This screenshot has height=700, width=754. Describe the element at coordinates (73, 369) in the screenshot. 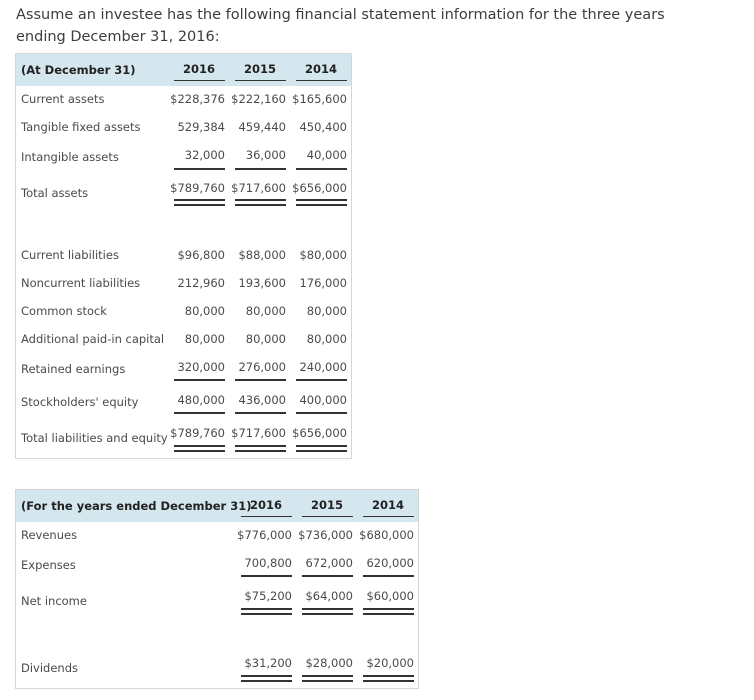

I see `row-label: Retained earnings` at that location.